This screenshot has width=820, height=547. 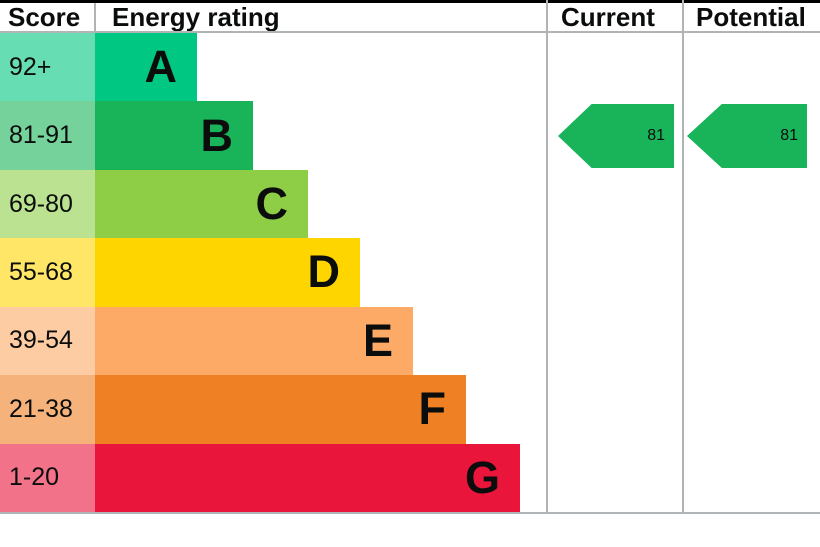 What do you see at coordinates (547, 256) in the screenshot?
I see `current-column-divider` at bounding box center [547, 256].